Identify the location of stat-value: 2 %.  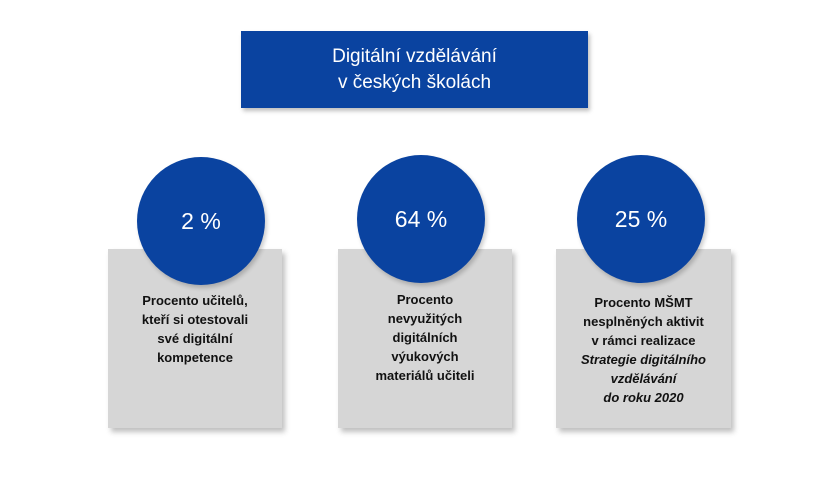
(201, 220).